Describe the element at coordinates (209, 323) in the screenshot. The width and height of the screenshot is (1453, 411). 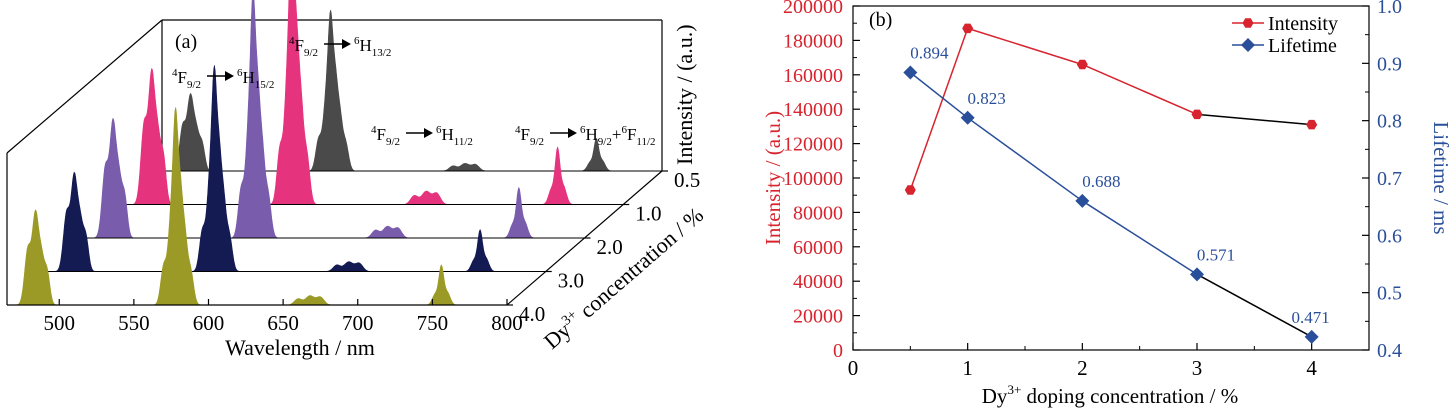
I see `a-x-tick-label-600: 600` at that location.